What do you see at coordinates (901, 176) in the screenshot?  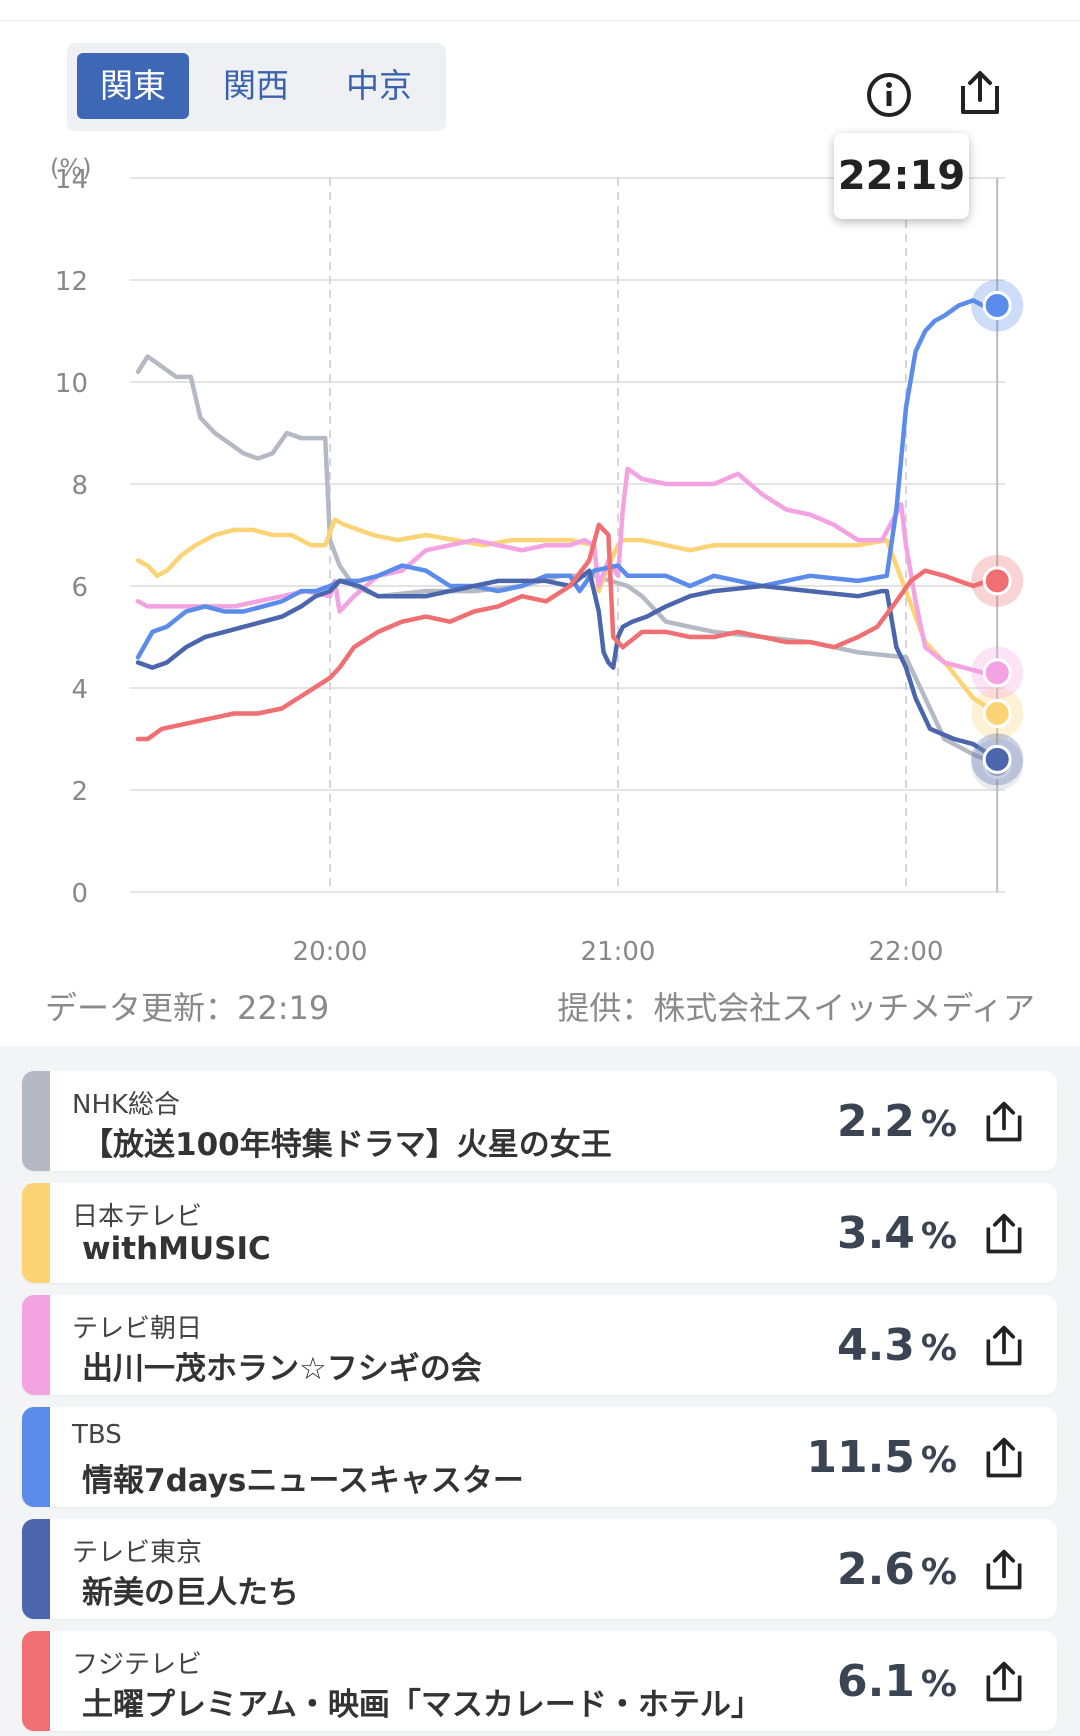 I see `time-tooltip: 22:19` at bounding box center [901, 176].